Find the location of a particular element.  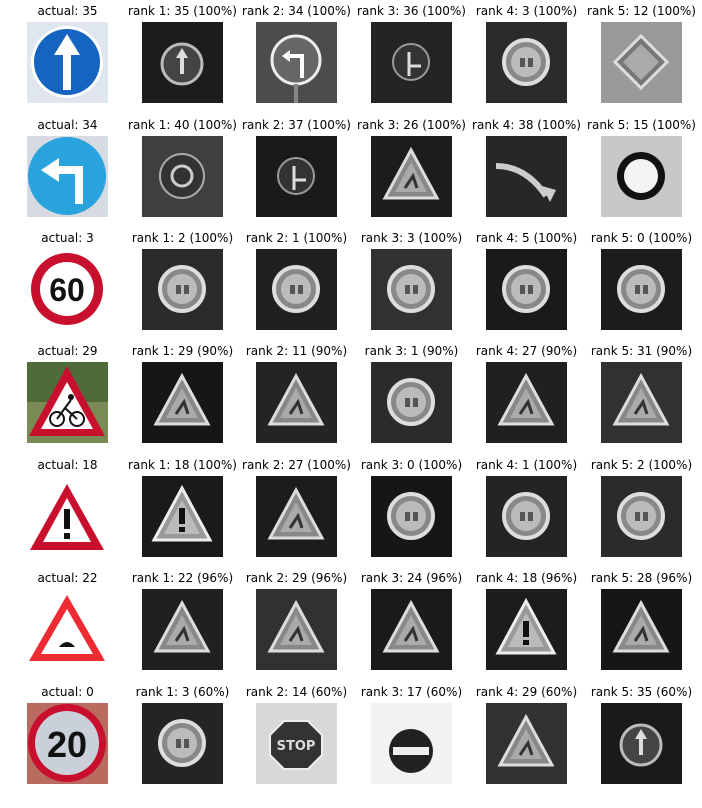

keep-right-icon is located at coordinates (526, 176).